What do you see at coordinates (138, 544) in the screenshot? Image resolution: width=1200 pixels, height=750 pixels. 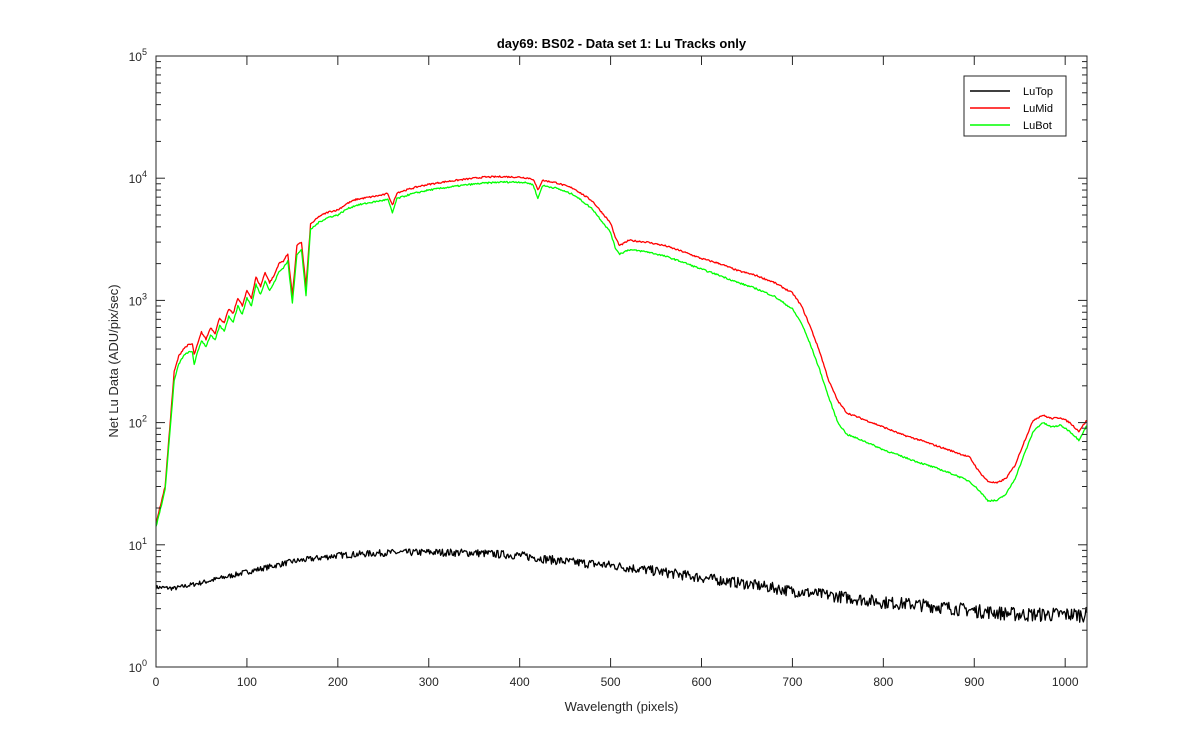 I see `y-tick-label: 10¹` at bounding box center [138, 544].